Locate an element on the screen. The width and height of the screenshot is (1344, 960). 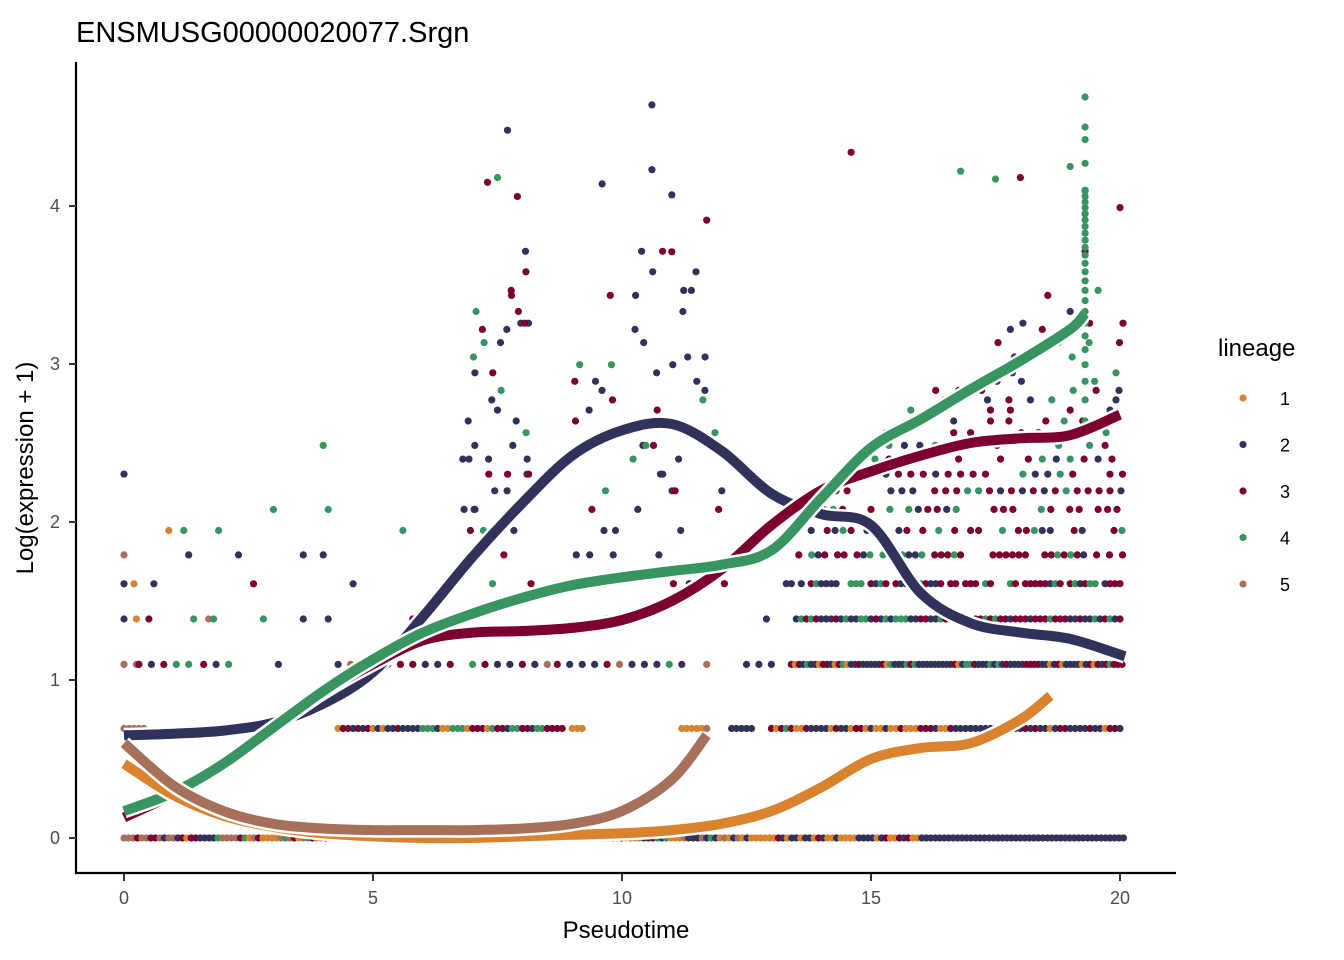
x-tick-label: 0 is located at coordinates (124, 898).